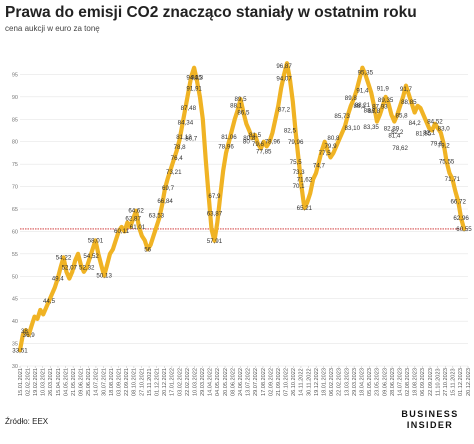  Describe the element at coordinates (279, 382) in the screenshot. I see `x-tick-label: 21.09.2022` at that location.